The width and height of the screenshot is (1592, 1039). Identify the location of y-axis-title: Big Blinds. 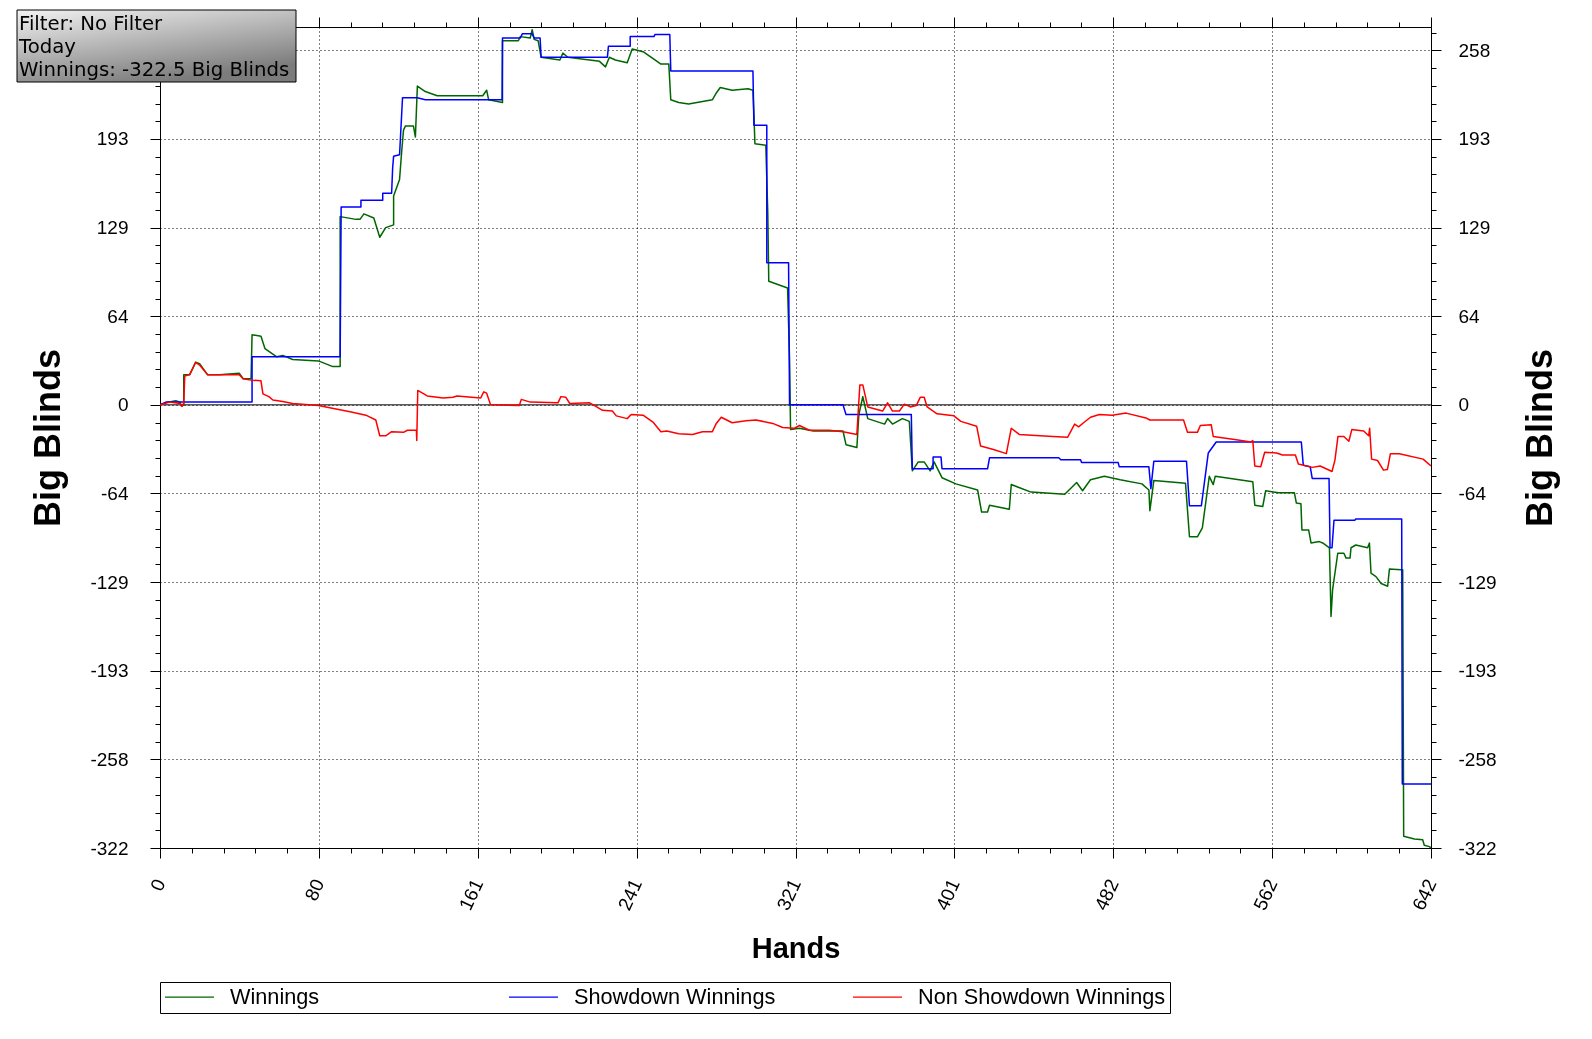
(48, 438).